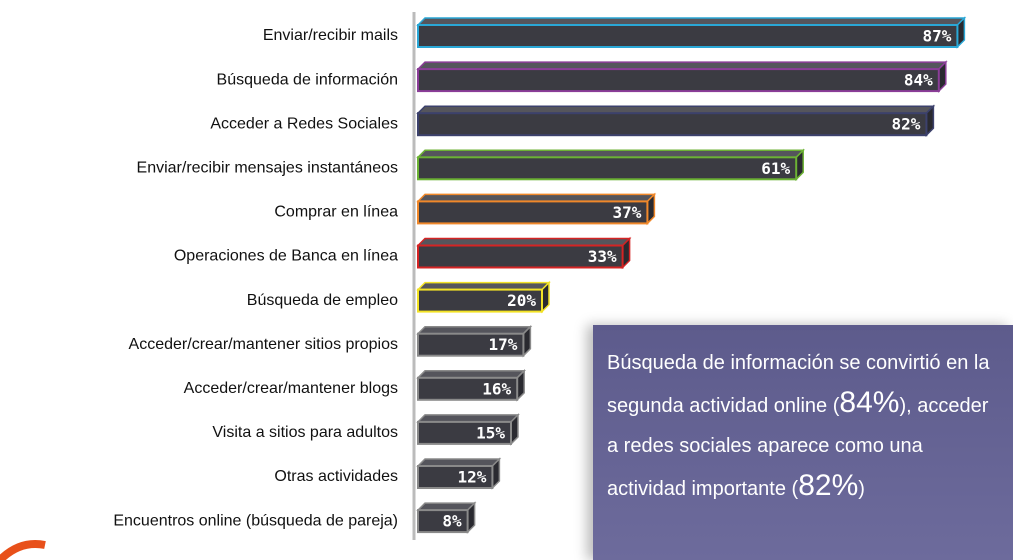 The image size is (1013, 560). I want to click on value-label: 16%, so click(496, 388).